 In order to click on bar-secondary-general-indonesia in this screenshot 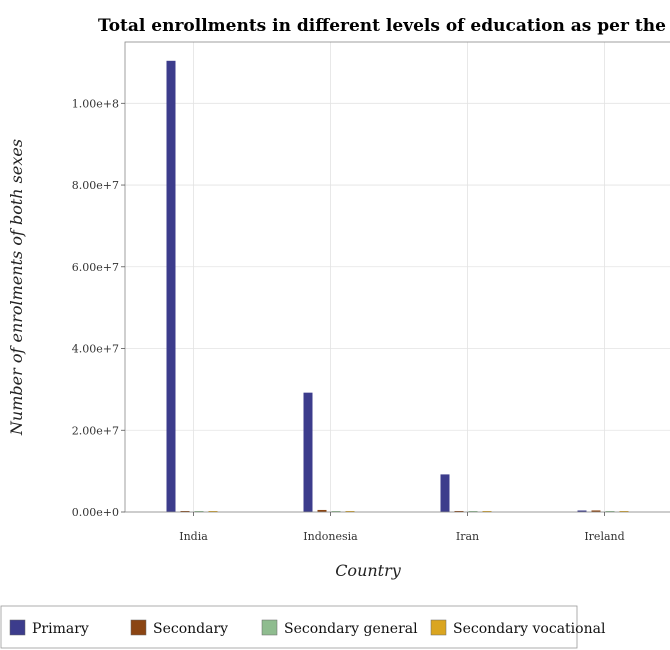, I will do `click(336, 511)`.